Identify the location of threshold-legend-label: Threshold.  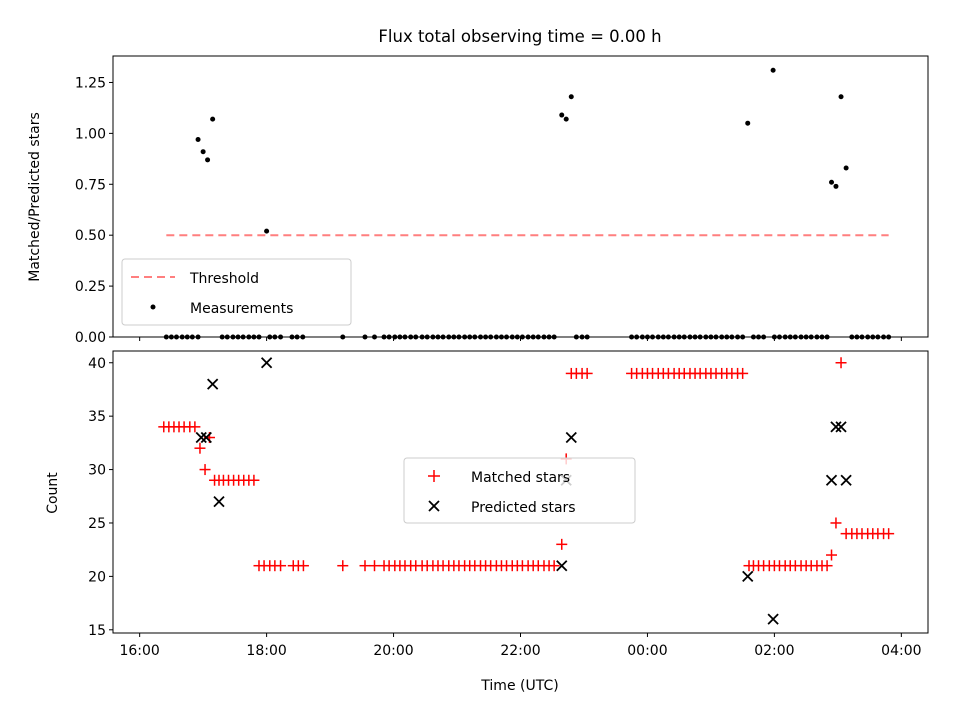
(224, 279).